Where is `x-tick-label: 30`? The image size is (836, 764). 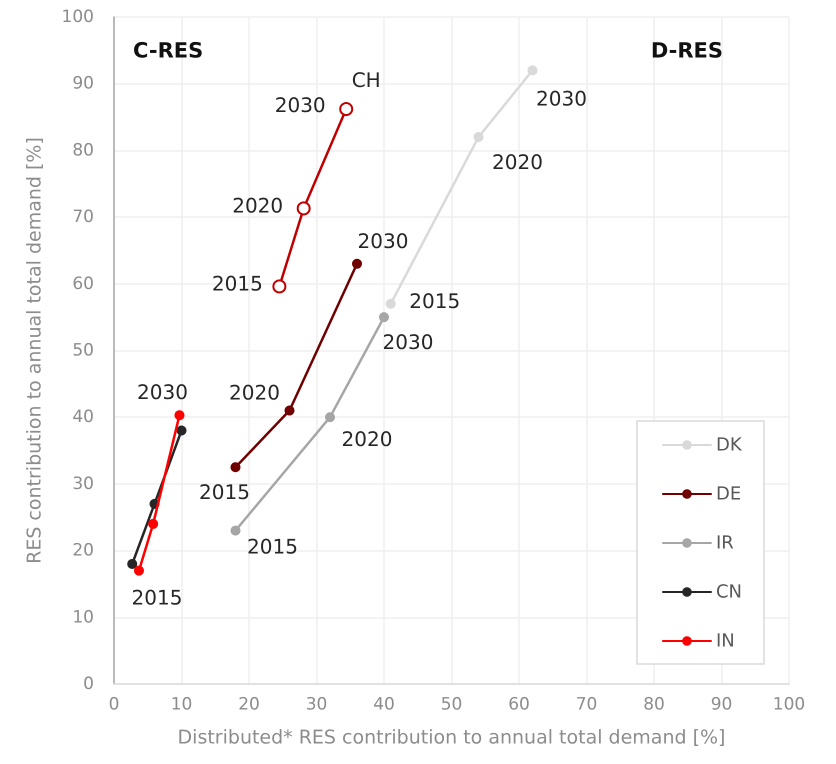 x-tick-label: 30 is located at coordinates (317, 704).